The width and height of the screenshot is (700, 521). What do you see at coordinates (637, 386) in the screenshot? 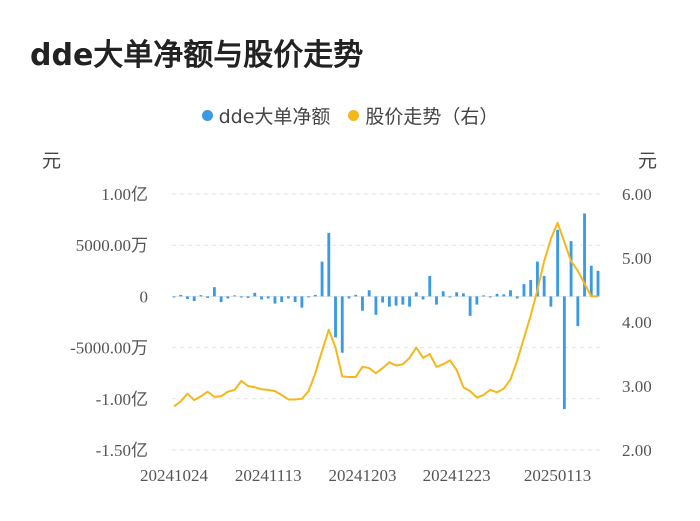
I see `right-tick-label: 3.00` at bounding box center [637, 386].